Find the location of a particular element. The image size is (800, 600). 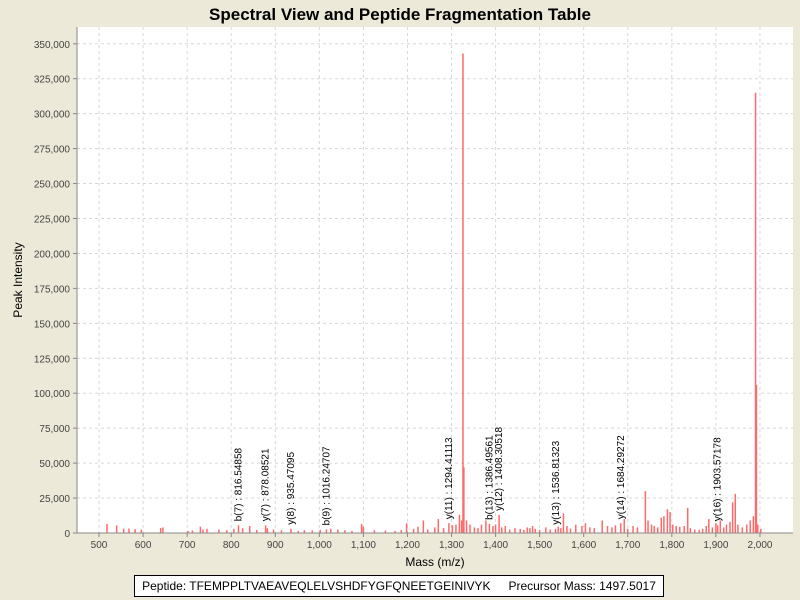

x-tick-label: 500 is located at coordinates (99, 545).